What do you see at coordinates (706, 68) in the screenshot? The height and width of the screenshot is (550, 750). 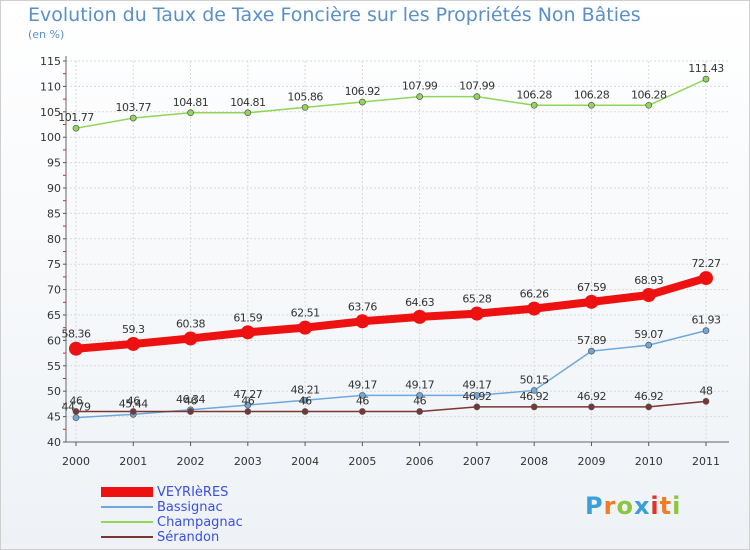 I see `data-label: 111.43` at bounding box center [706, 68].